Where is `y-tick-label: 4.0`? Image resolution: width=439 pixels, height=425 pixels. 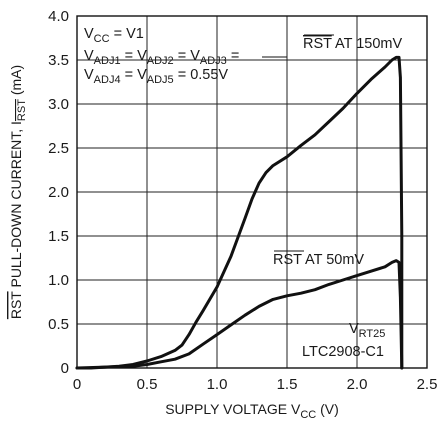
y-tick-label: 4.0 is located at coordinates (58, 16).